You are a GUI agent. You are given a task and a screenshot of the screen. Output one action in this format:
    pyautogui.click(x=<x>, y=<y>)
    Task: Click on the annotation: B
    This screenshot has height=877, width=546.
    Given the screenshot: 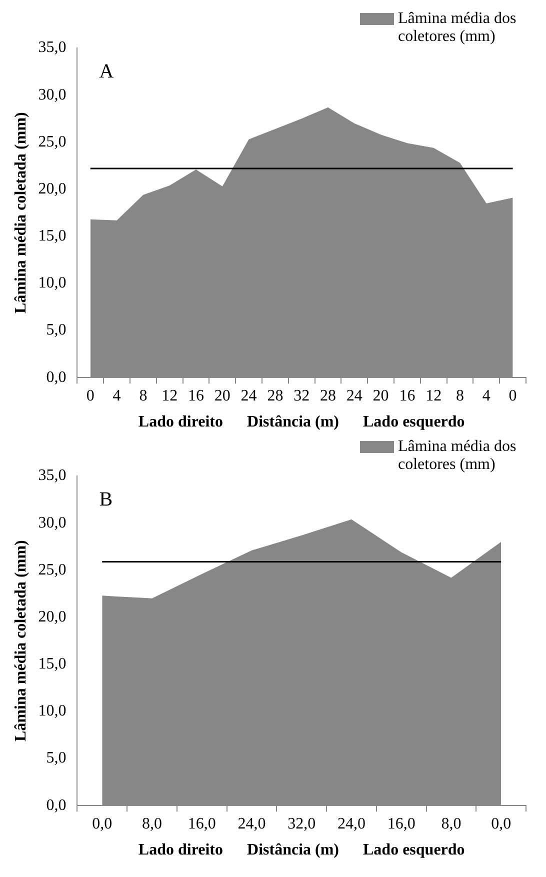 What is the action you would take?
    pyautogui.click(x=106, y=499)
    